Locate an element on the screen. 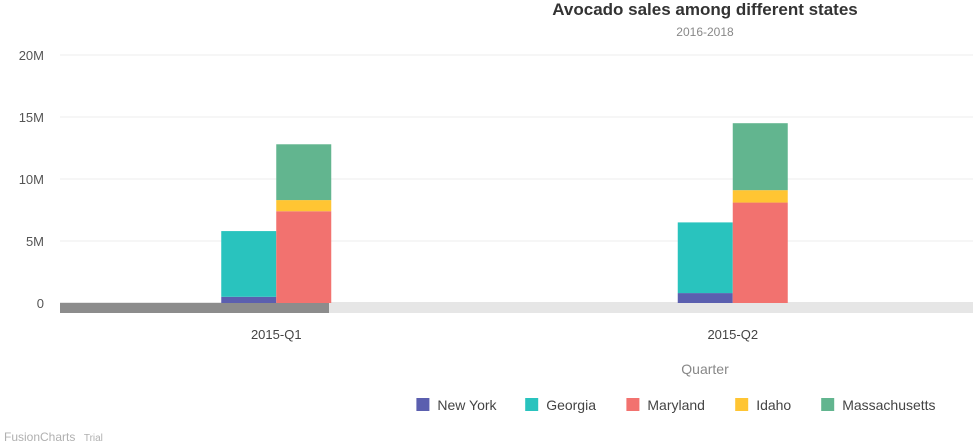 The width and height of the screenshot is (973, 442). y-tick-label: 5M is located at coordinates (35, 241).